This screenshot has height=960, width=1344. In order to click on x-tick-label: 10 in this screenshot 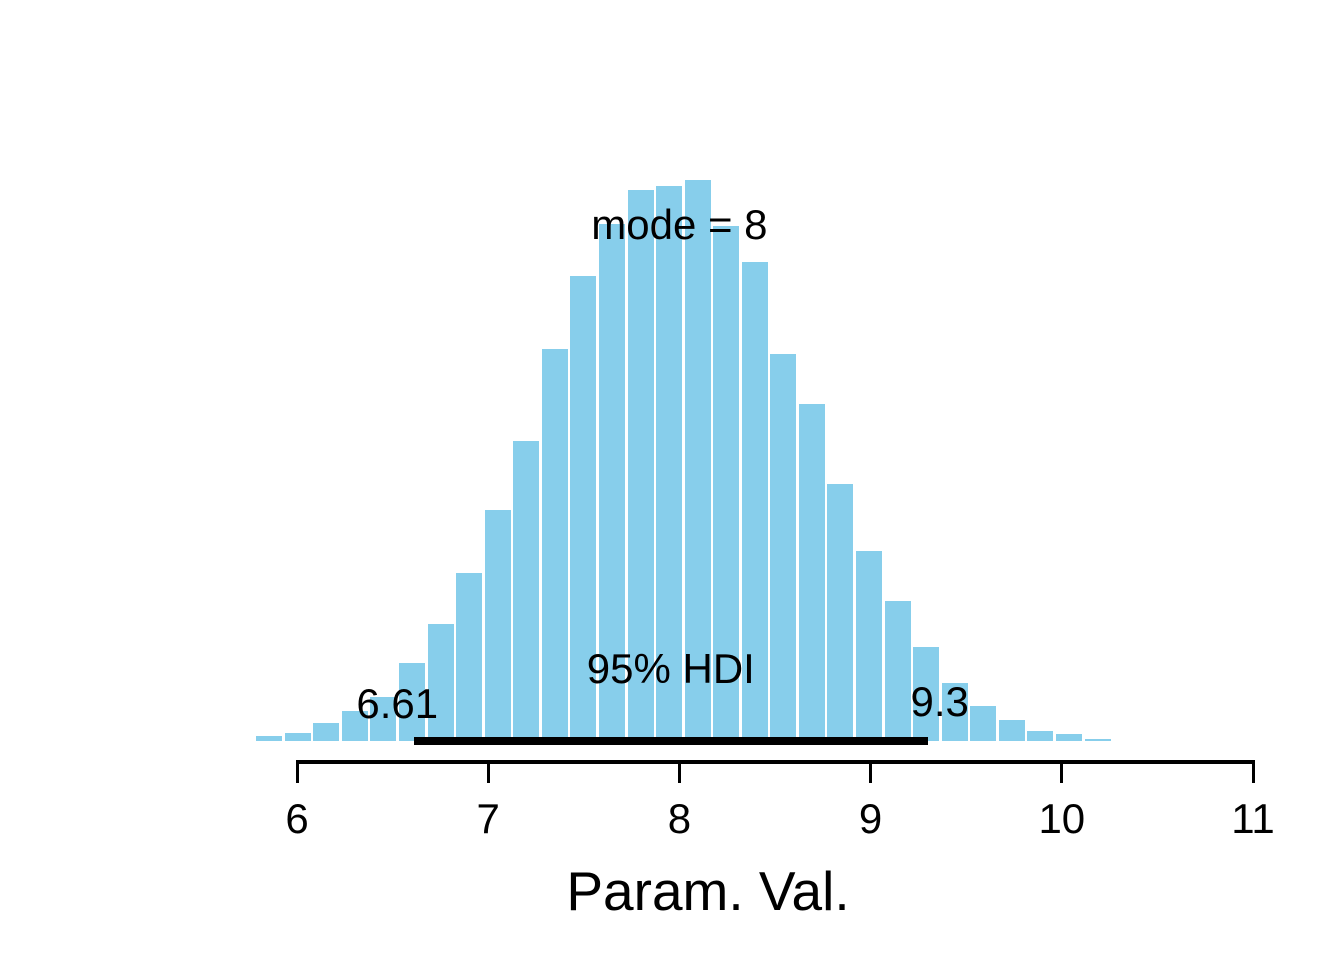, I will do `click(1062, 818)`.